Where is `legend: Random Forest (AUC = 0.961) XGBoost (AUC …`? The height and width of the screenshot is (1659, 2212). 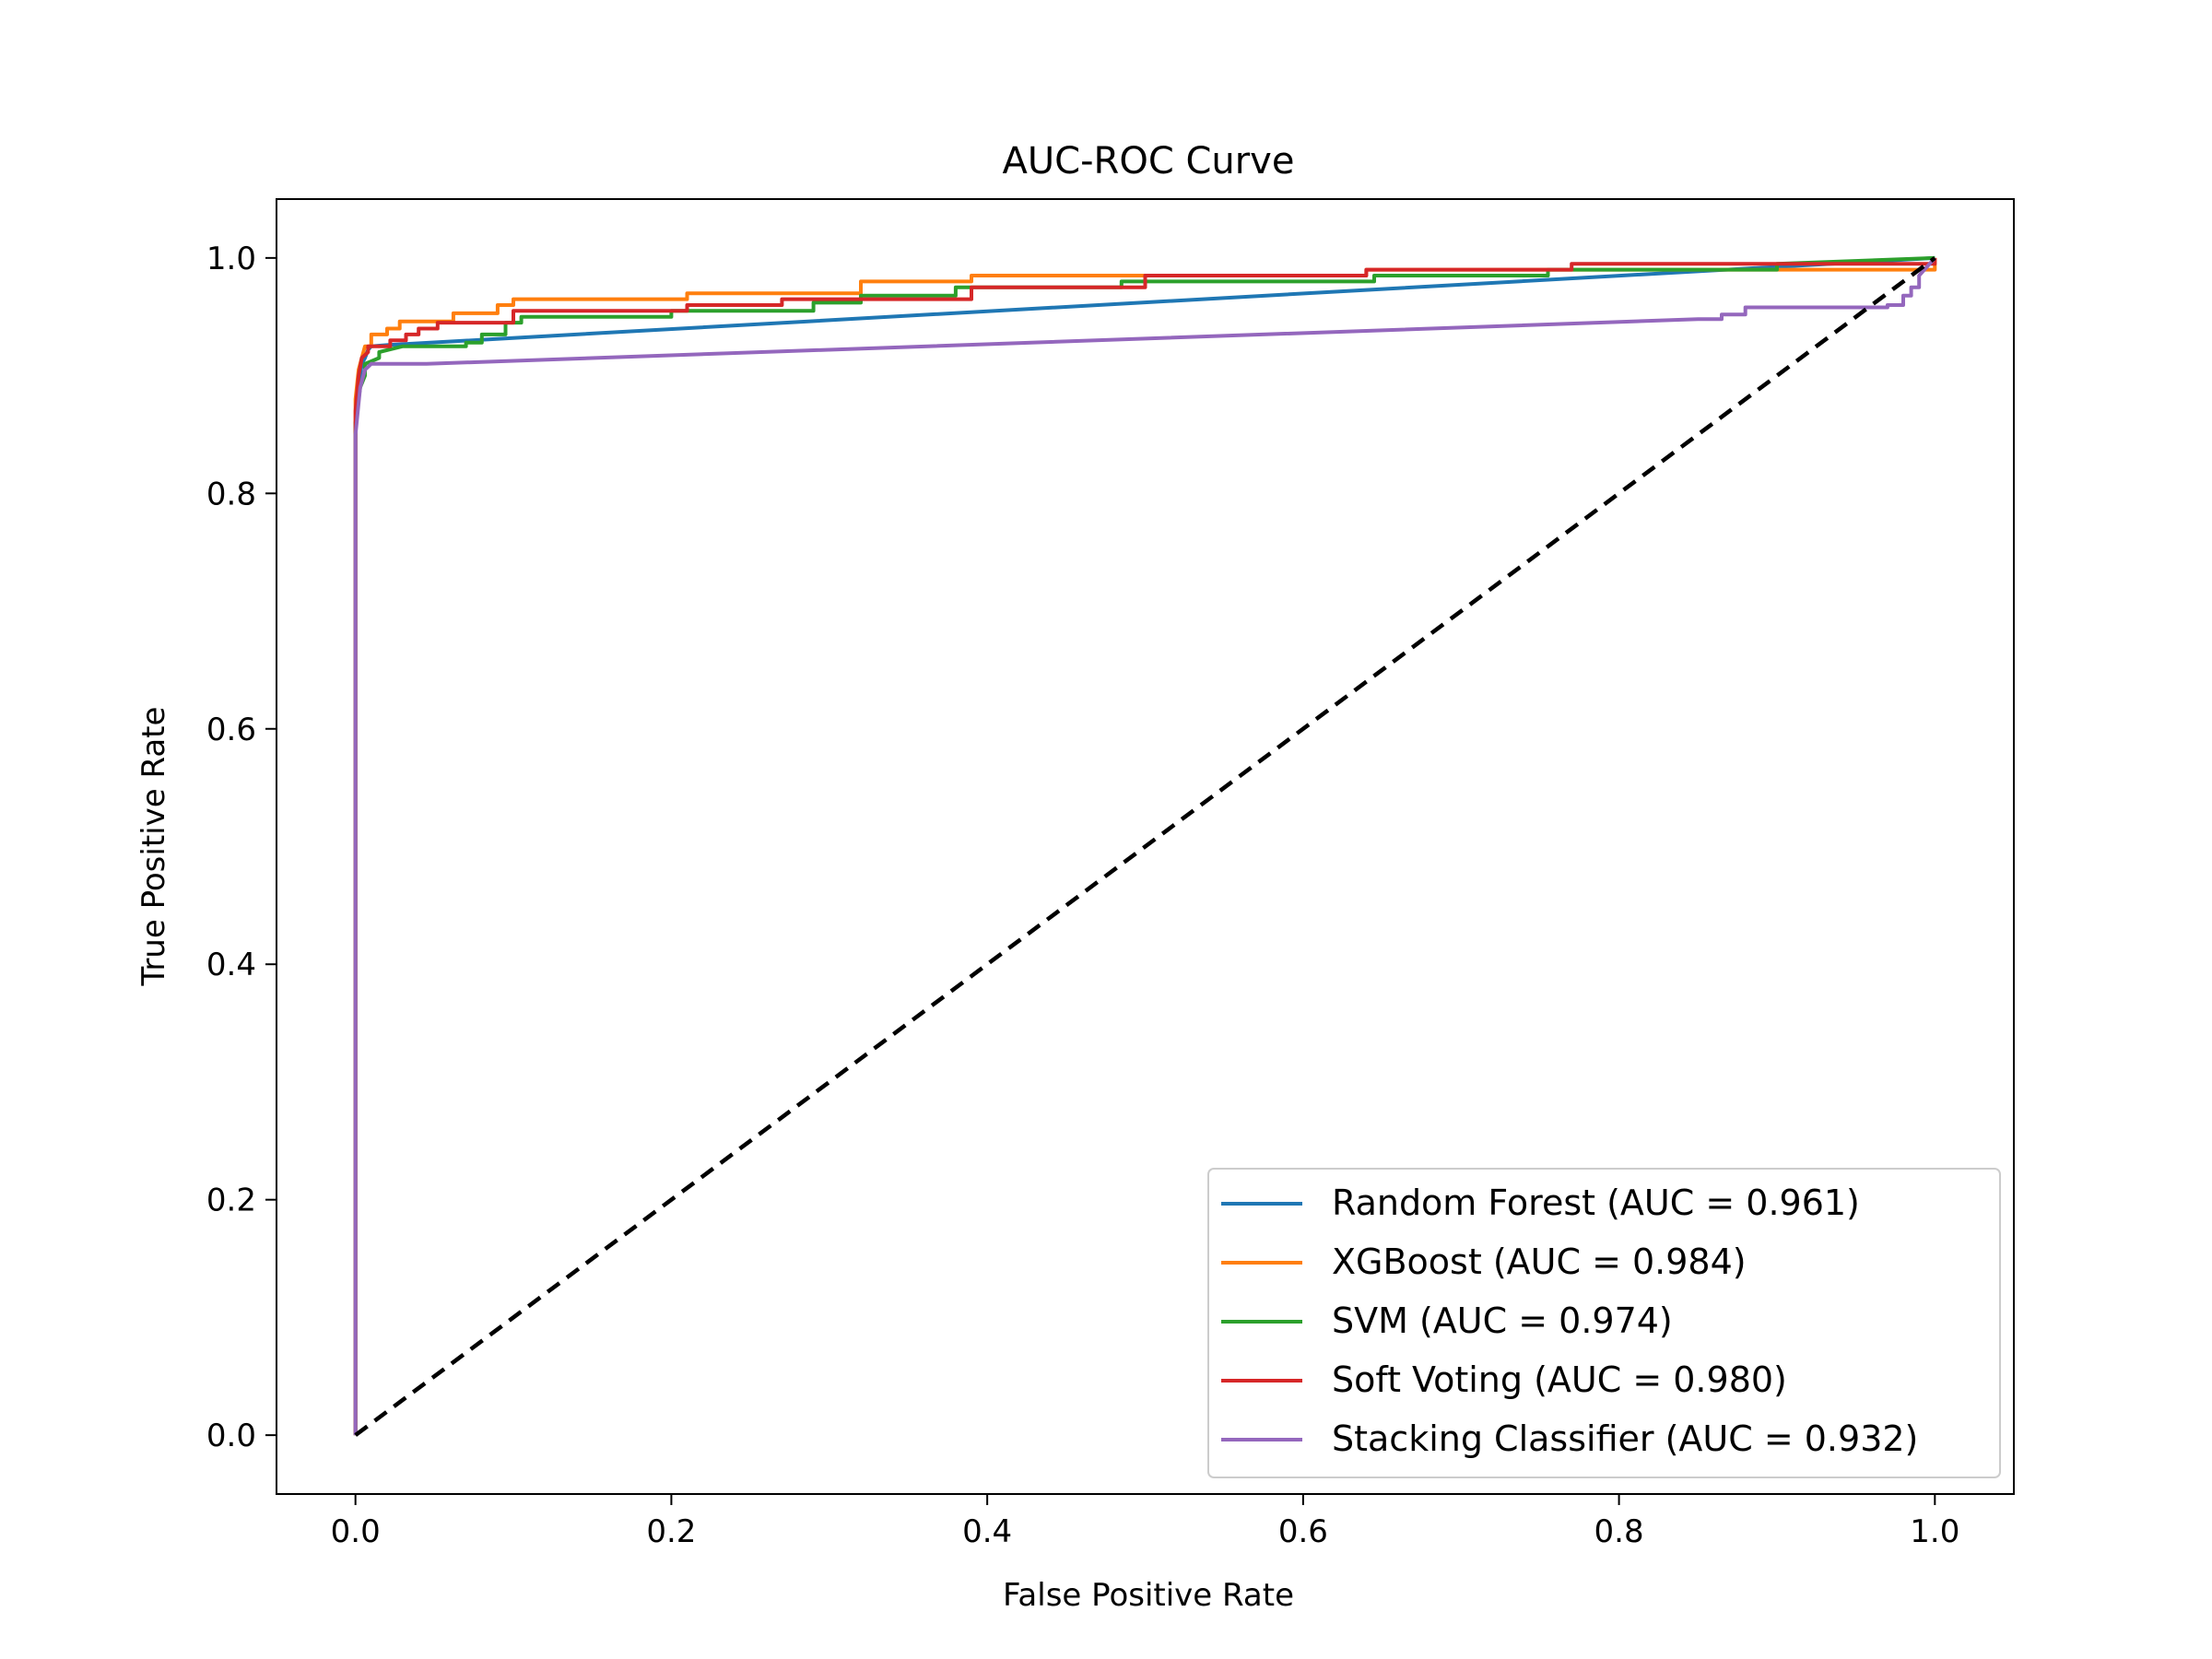
legend: Random Forest (AUC = 0.961) XGBoost (AUC … is located at coordinates (1604, 1323).